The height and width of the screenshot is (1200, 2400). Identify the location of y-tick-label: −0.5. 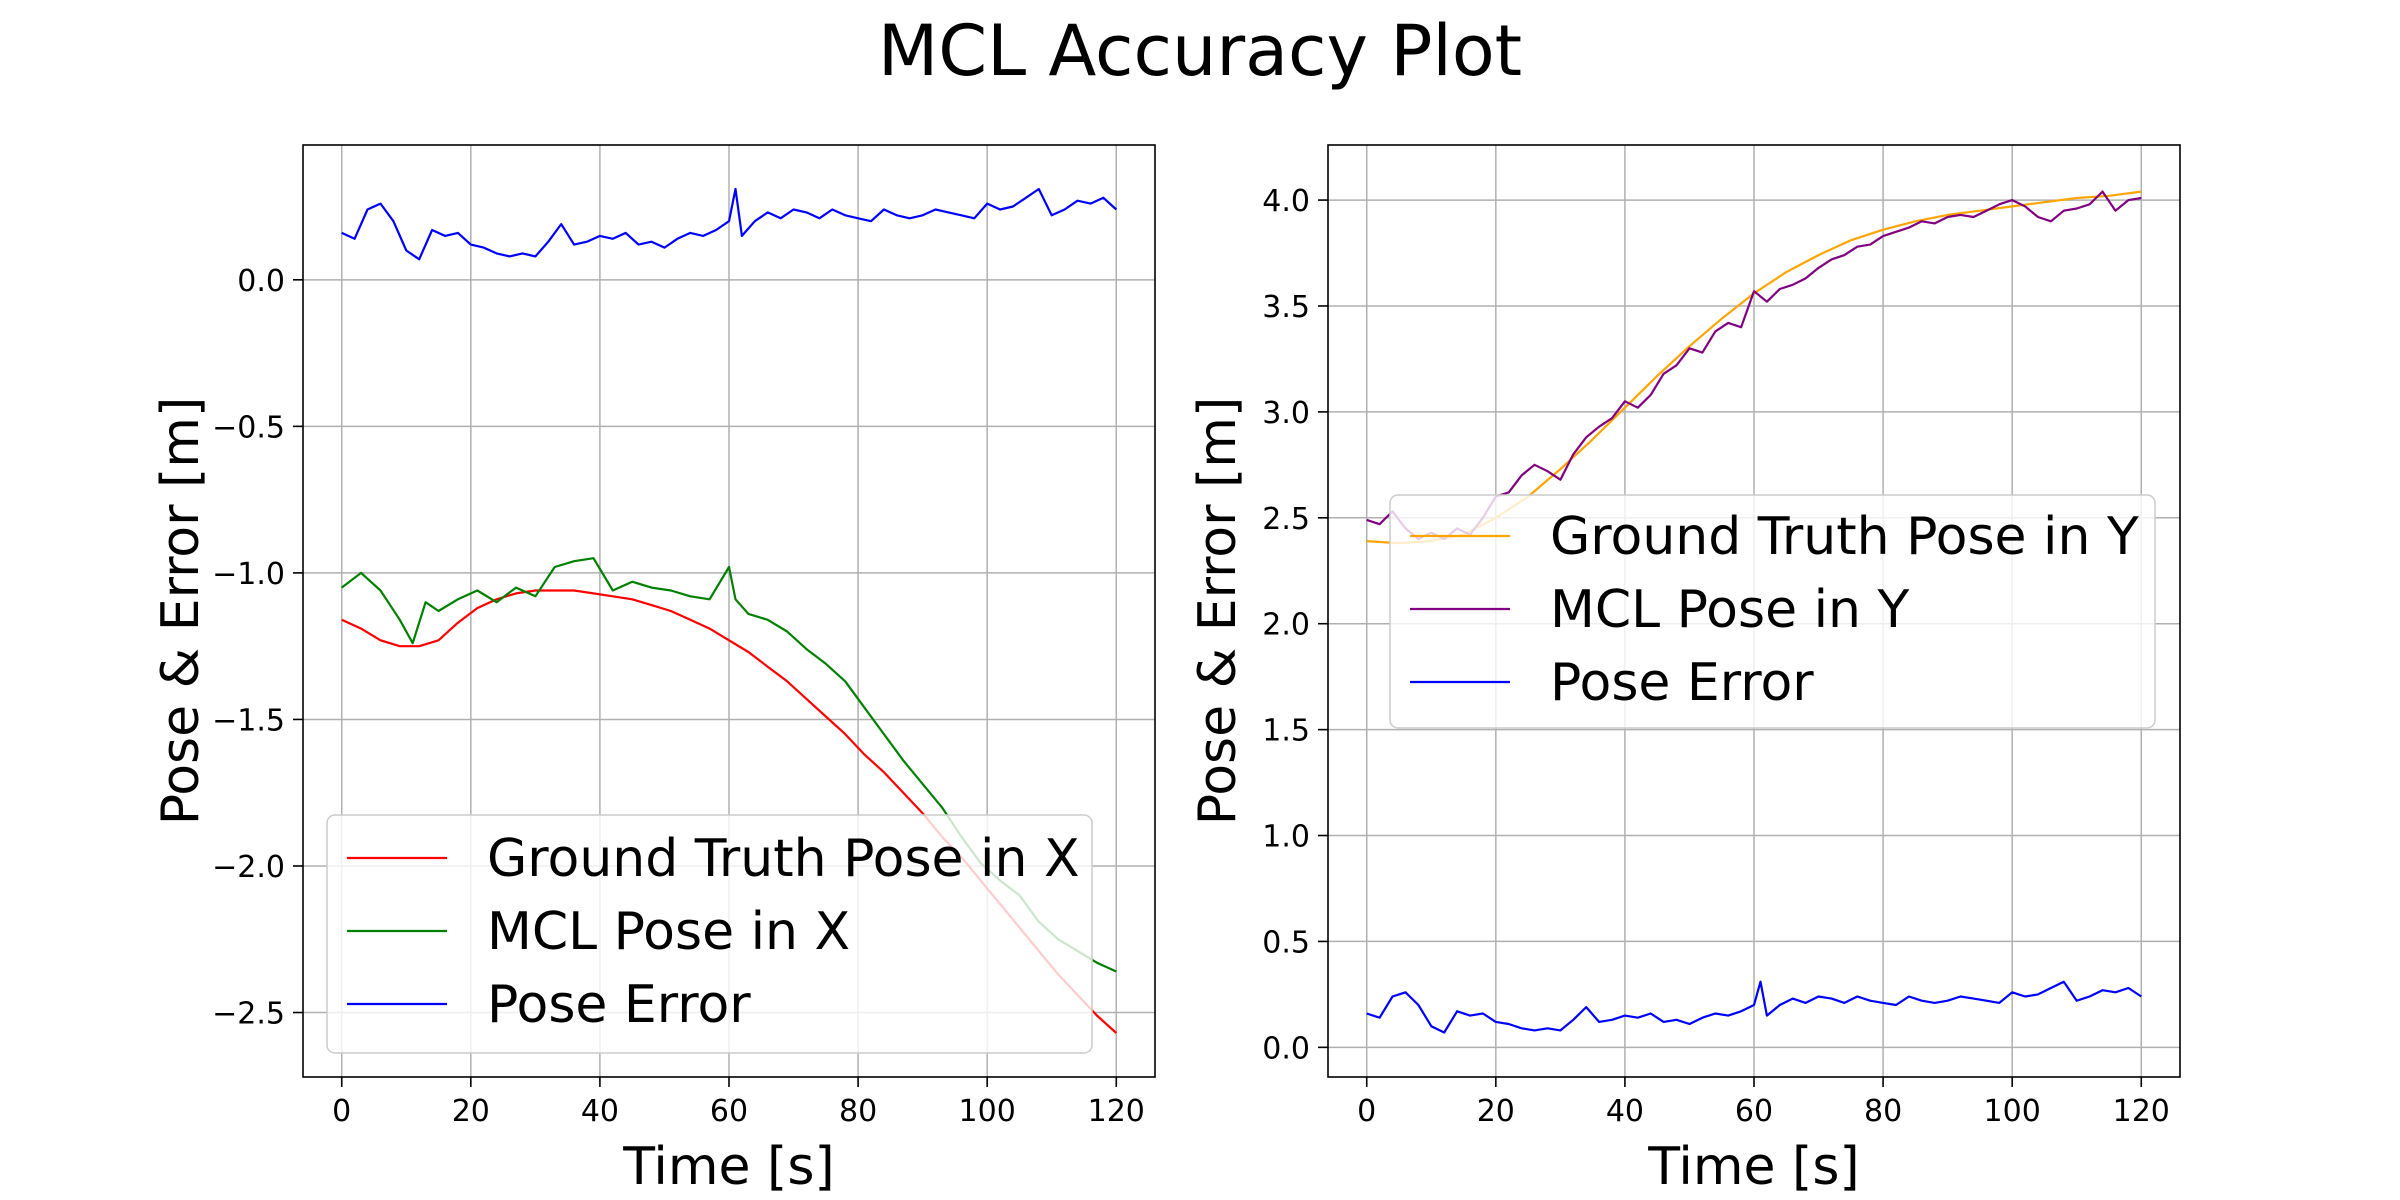
(248, 427).